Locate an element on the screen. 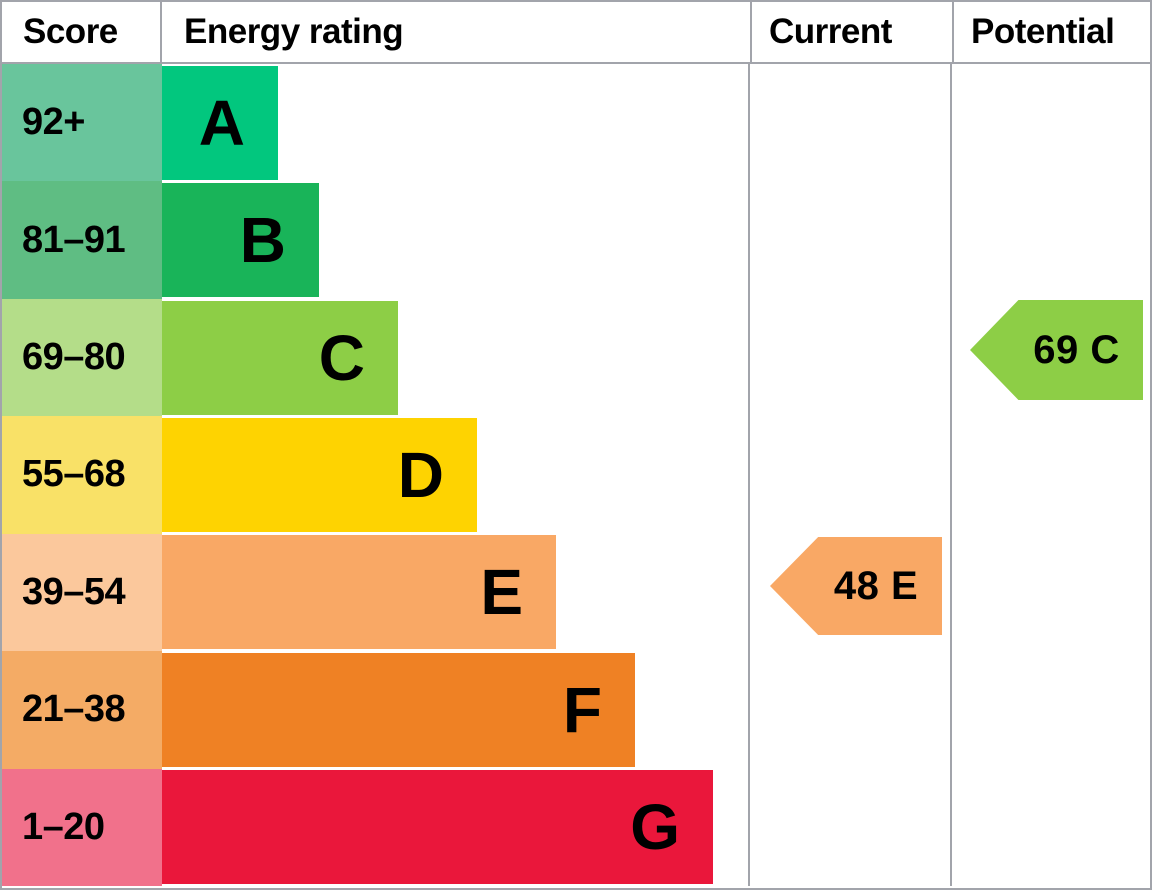  band-row-a: 92+ A is located at coordinates (576, 123).